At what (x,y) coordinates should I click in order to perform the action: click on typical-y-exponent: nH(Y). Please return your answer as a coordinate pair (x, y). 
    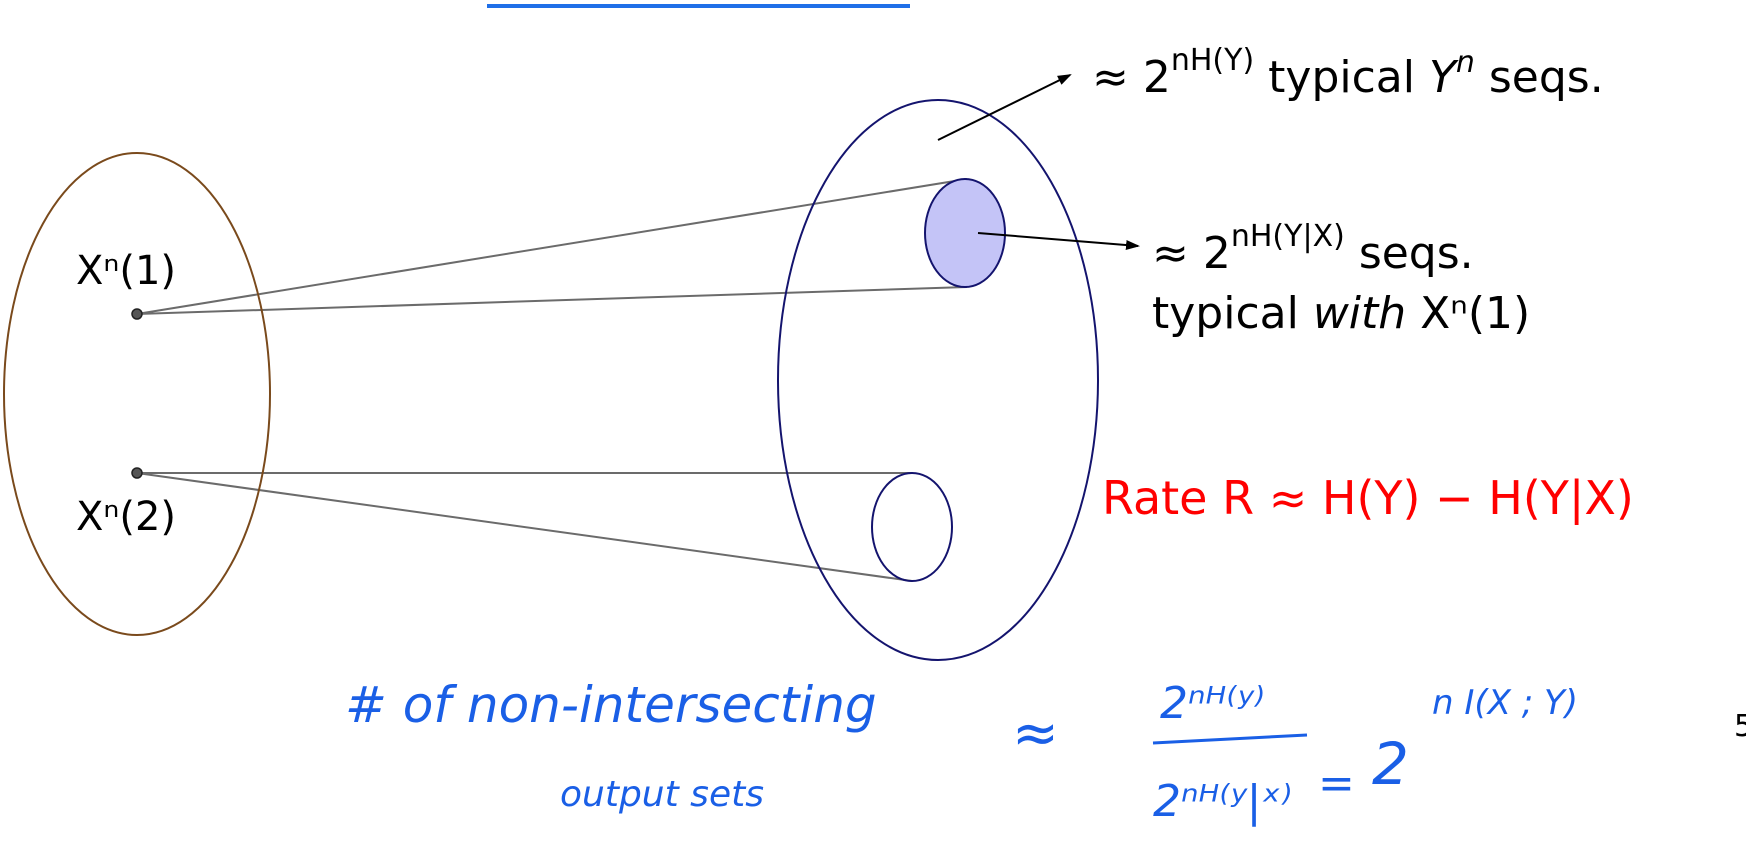
    Looking at the image, I should click on (1212, 60).